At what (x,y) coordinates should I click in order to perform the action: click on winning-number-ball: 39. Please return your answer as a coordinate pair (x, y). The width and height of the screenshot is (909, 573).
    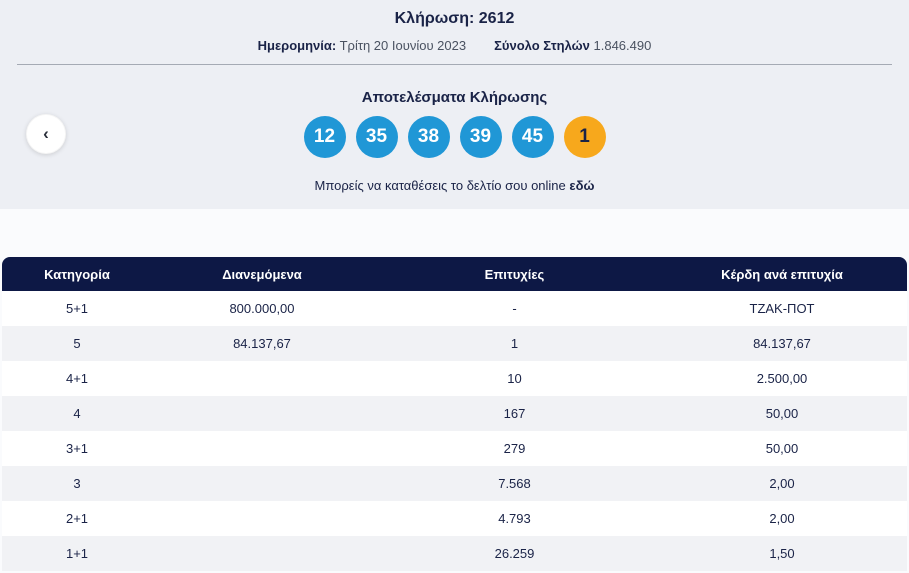
    Looking at the image, I should click on (480, 137).